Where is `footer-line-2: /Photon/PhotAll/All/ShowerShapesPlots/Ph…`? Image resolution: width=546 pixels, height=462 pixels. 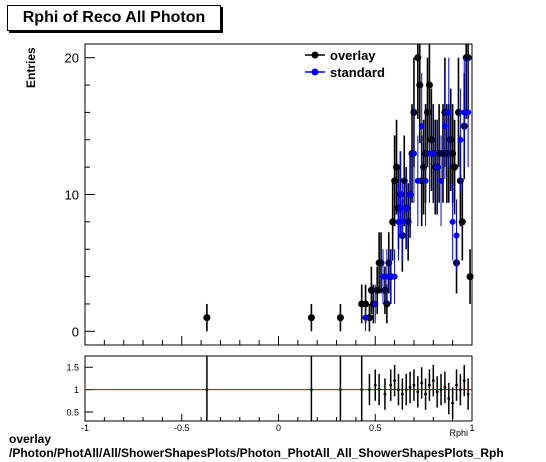
footer-line-2: /Photon/PhotAll/All/ShowerShapesPlots/Ph… is located at coordinates (256, 453).